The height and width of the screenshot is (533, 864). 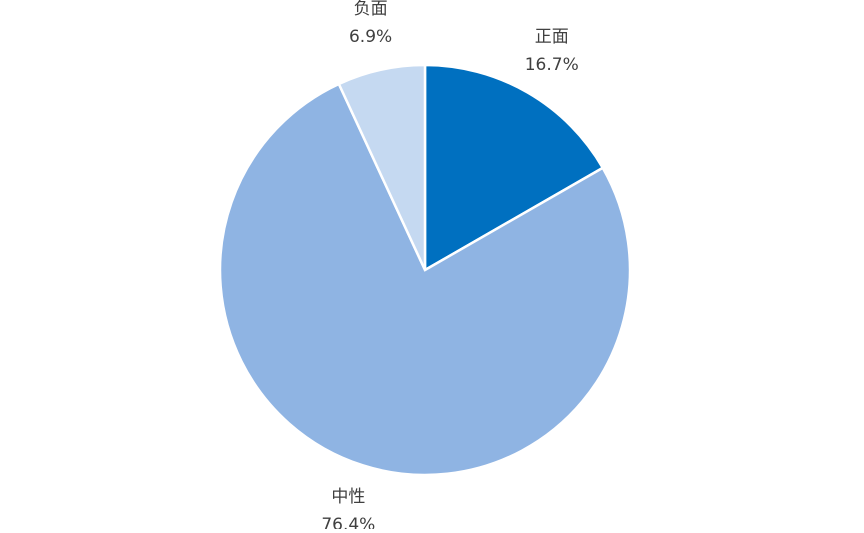 What do you see at coordinates (370, 37) in the screenshot?
I see `slice-value-label: 6.9%` at bounding box center [370, 37].